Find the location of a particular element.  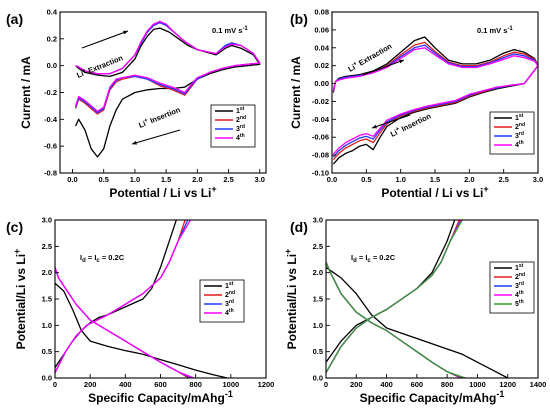

legend-label: 2nd is located at coordinates (520, 276).